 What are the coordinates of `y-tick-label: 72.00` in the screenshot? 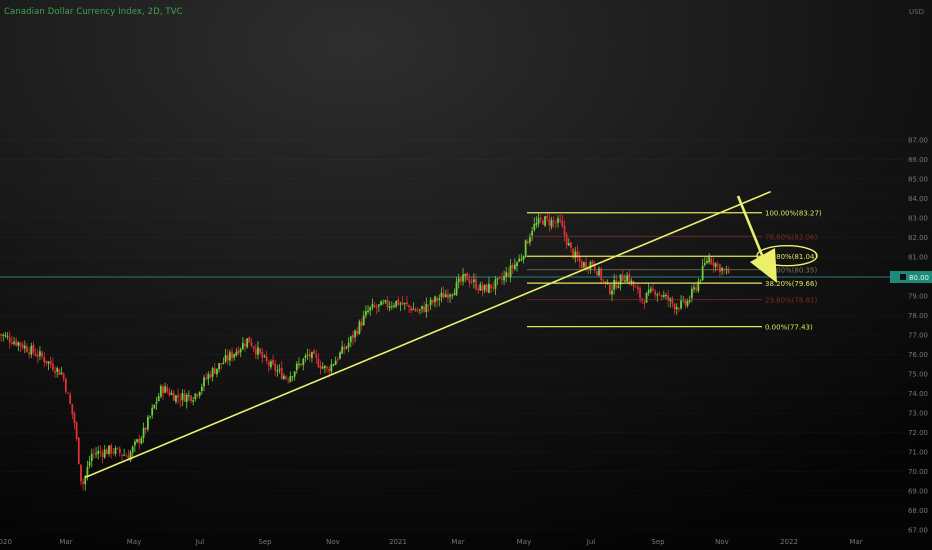 It's located at (918, 433).